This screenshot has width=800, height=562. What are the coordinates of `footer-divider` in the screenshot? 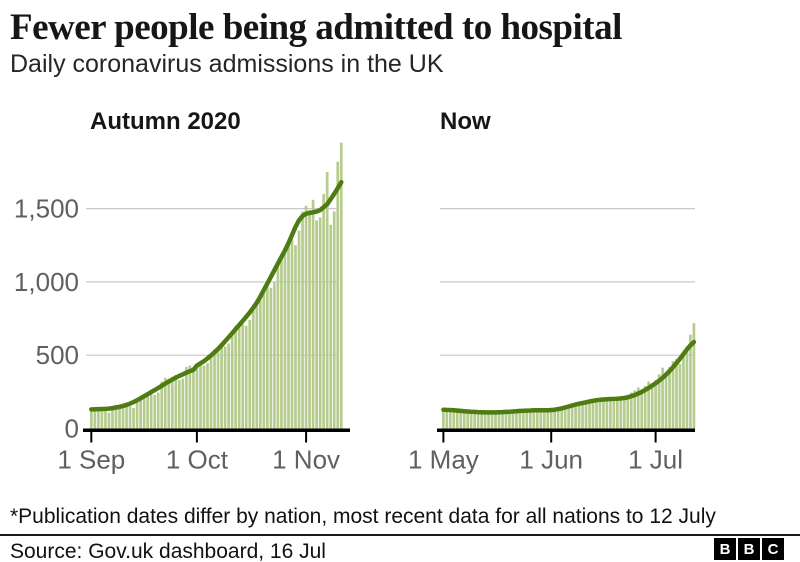 It's located at (400, 535).